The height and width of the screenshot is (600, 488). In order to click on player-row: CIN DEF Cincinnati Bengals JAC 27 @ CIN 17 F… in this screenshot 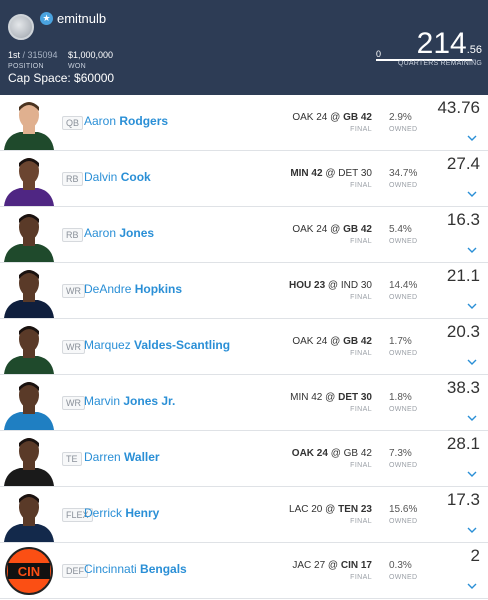, I will do `click(244, 571)`.